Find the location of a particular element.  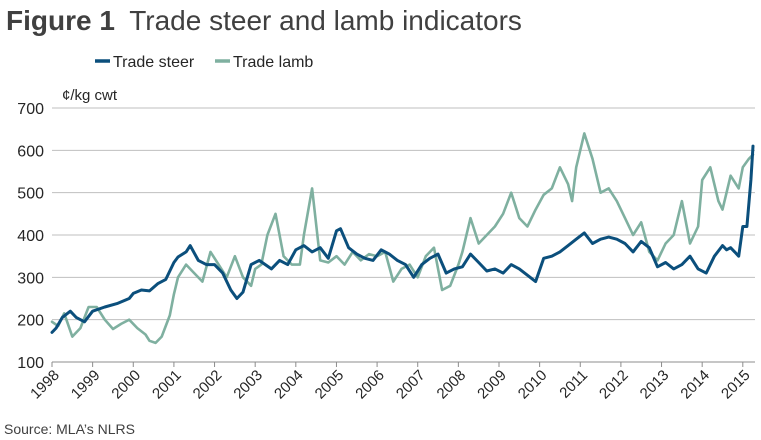

y-tick-label: 300 is located at coordinates (30, 278).